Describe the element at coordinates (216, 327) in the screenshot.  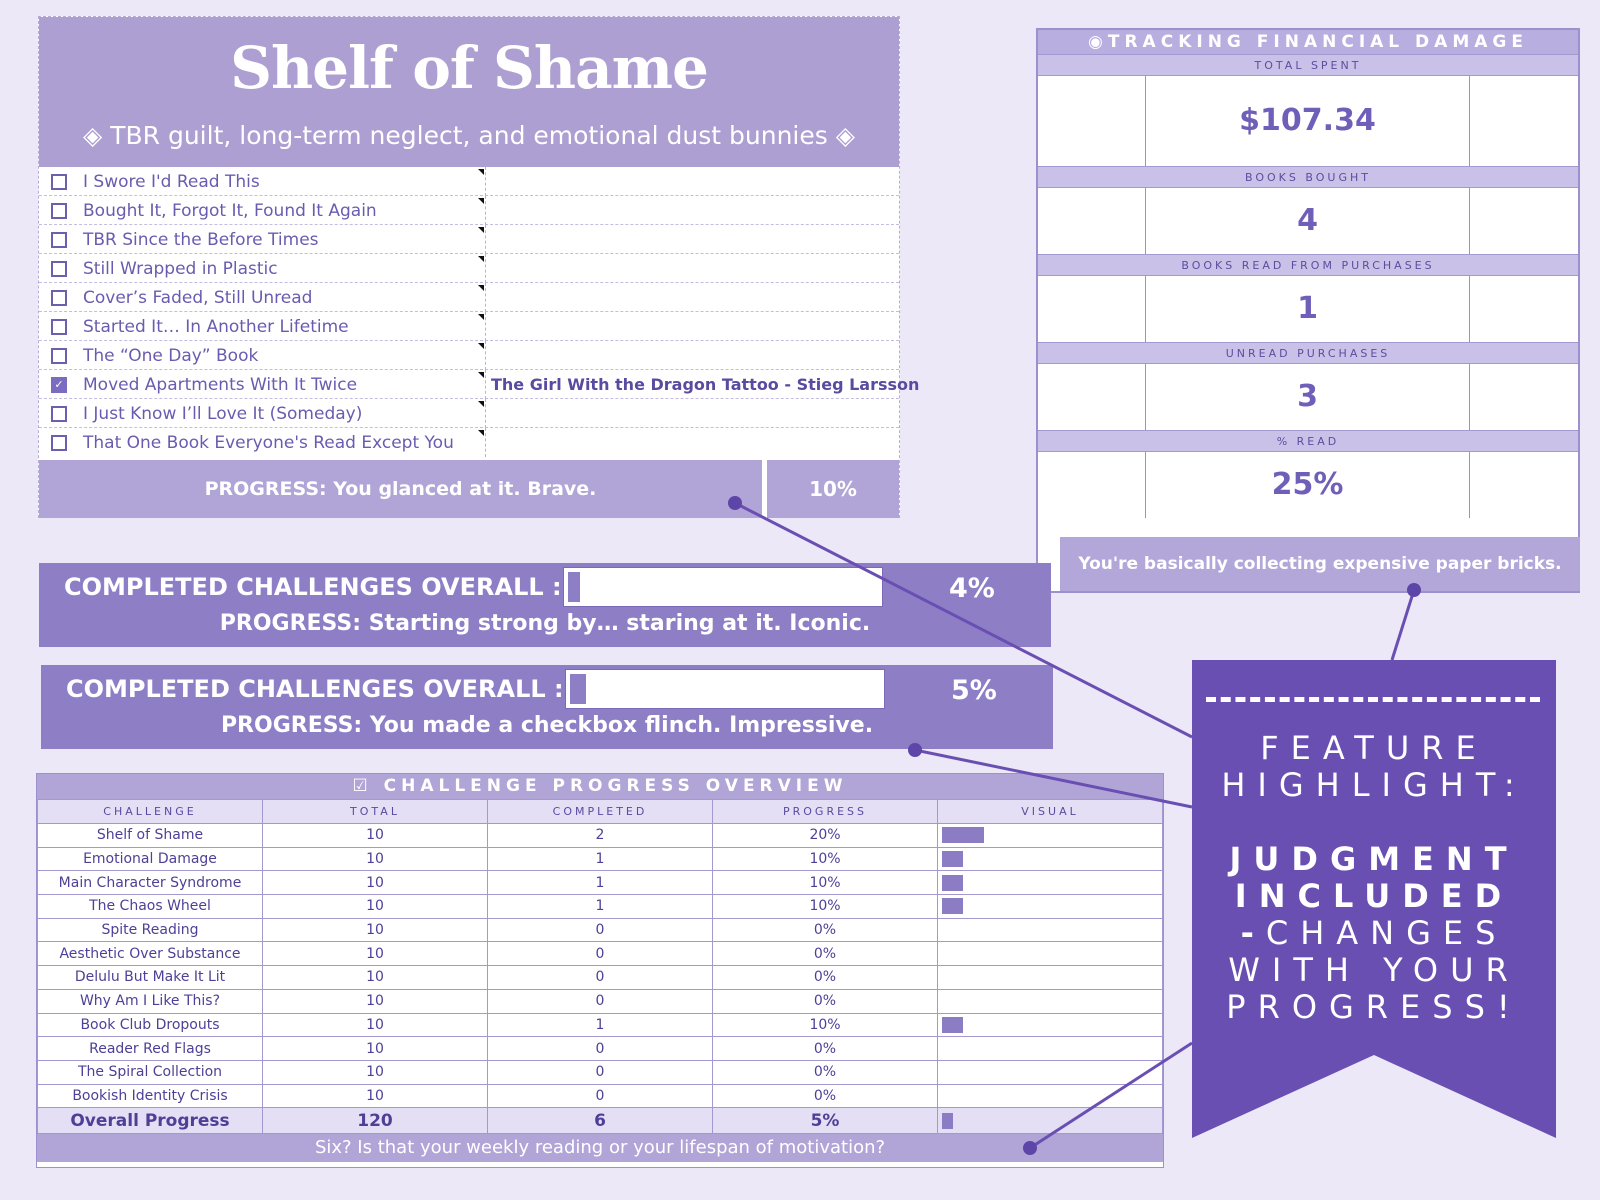
I see `checklist-label: Started It… In Another Lifetime` at that location.